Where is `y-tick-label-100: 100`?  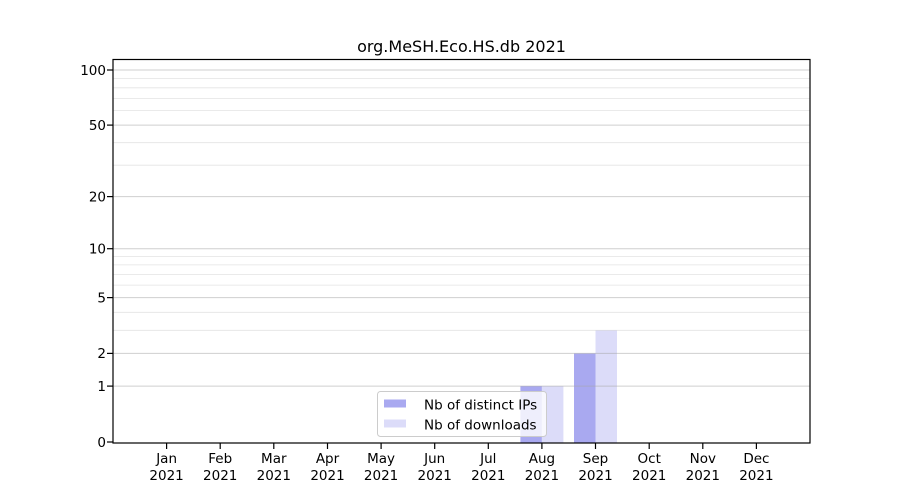 y-tick-label-100: 100 is located at coordinates (93, 71).